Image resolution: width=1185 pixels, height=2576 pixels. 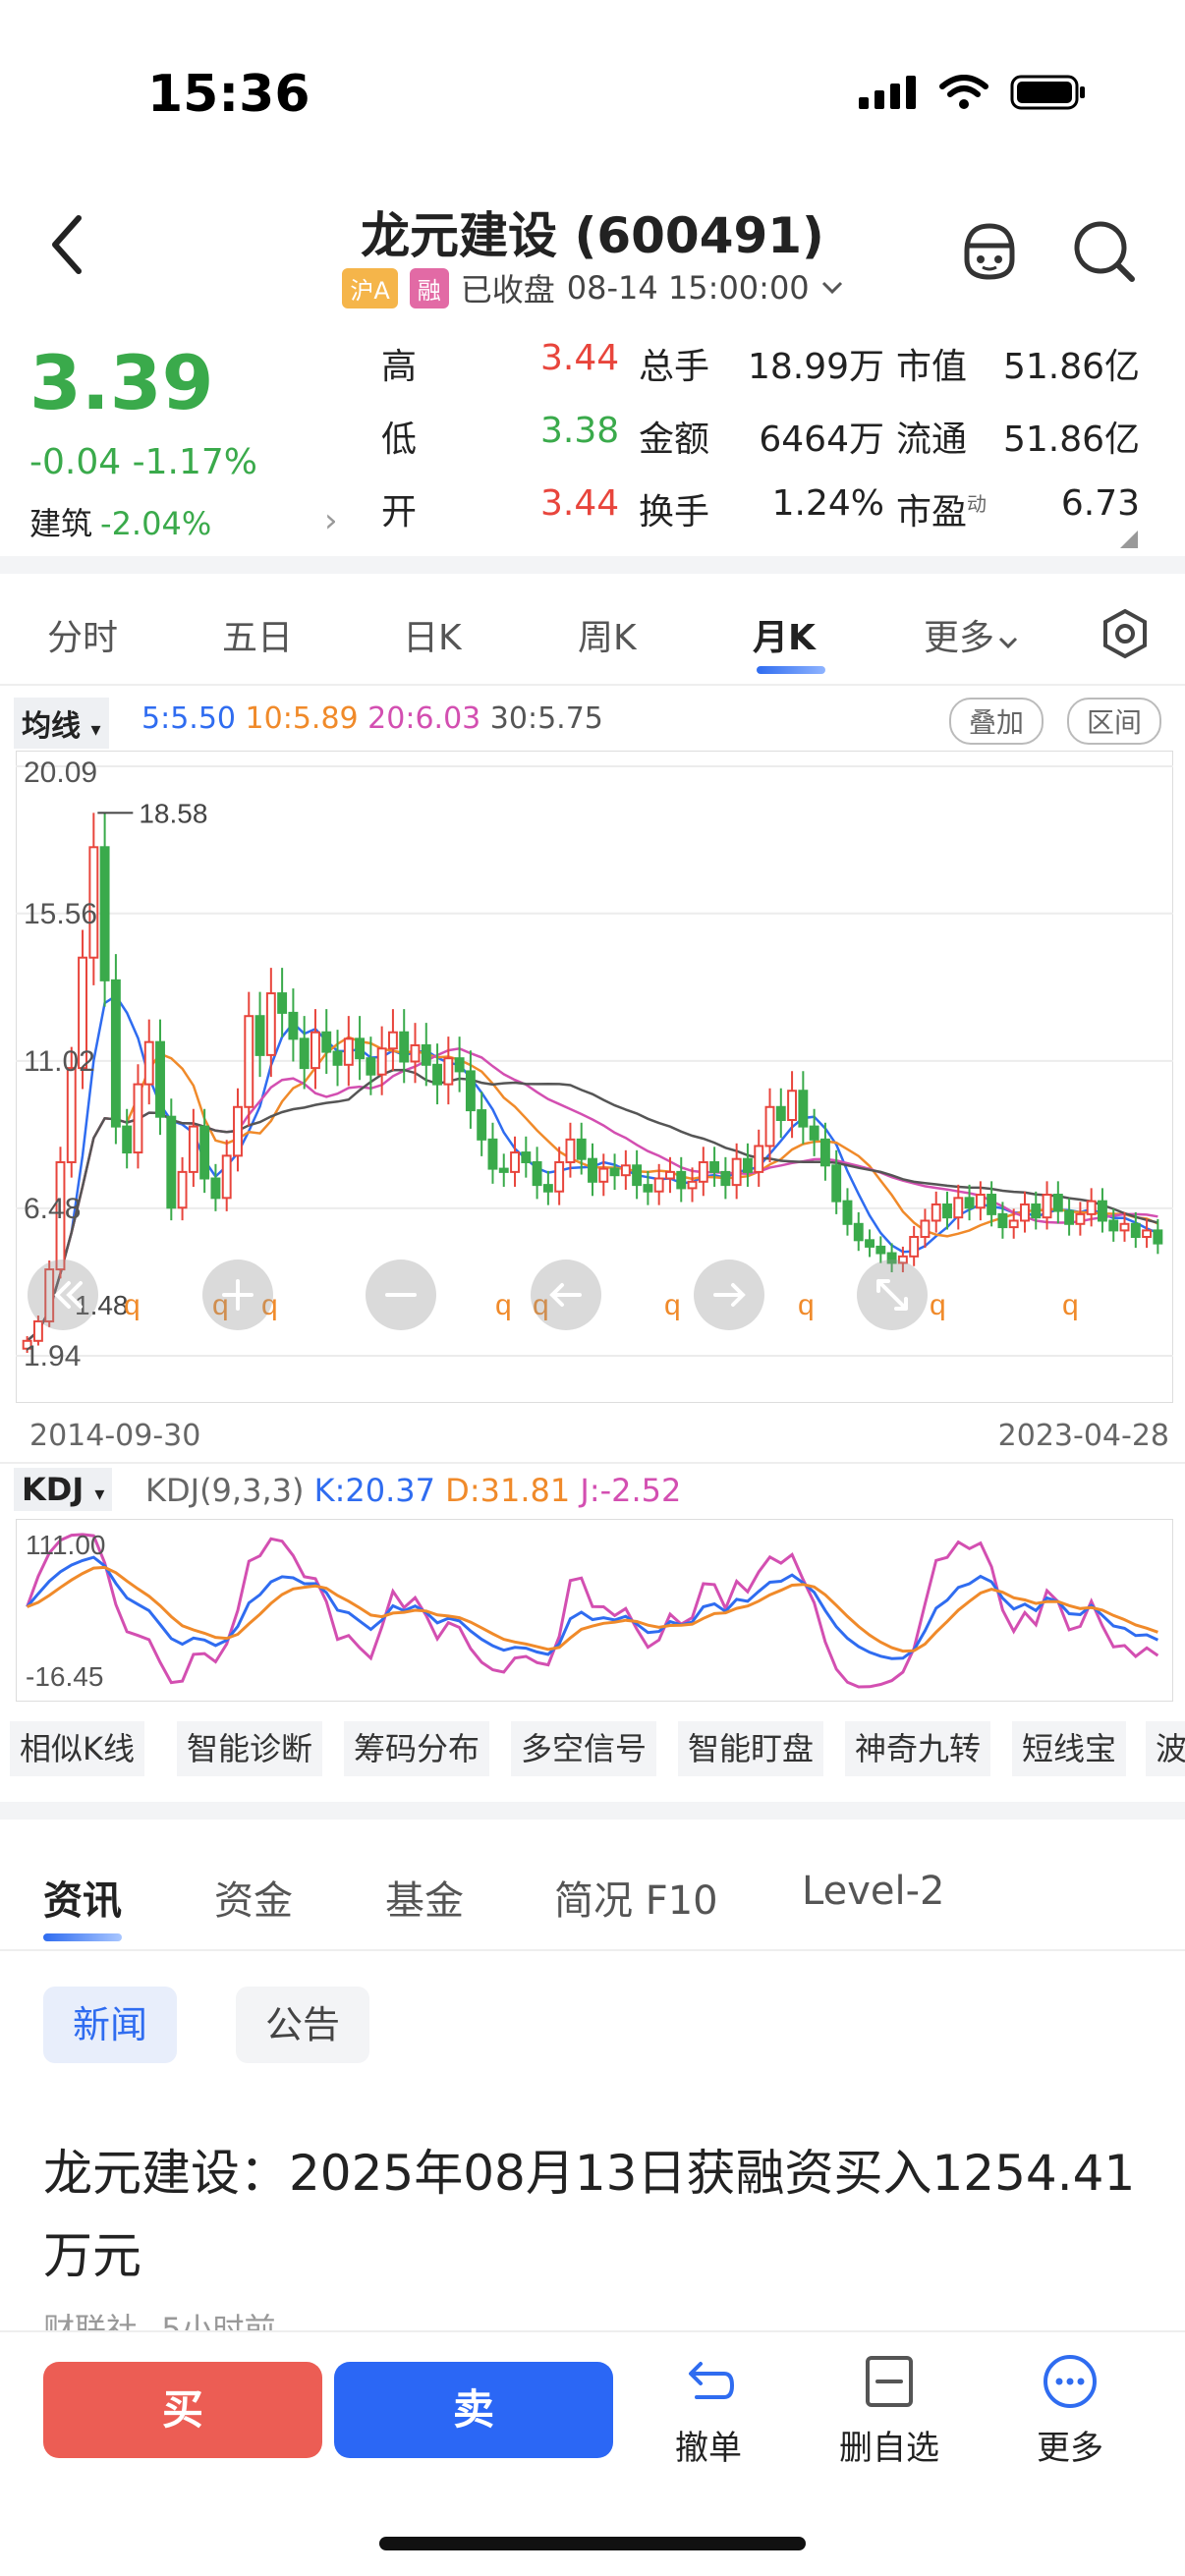 What do you see at coordinates (83, 638) in the screenshot?
I see `tab-intraday: 分时` at bounding box center [83, 638].